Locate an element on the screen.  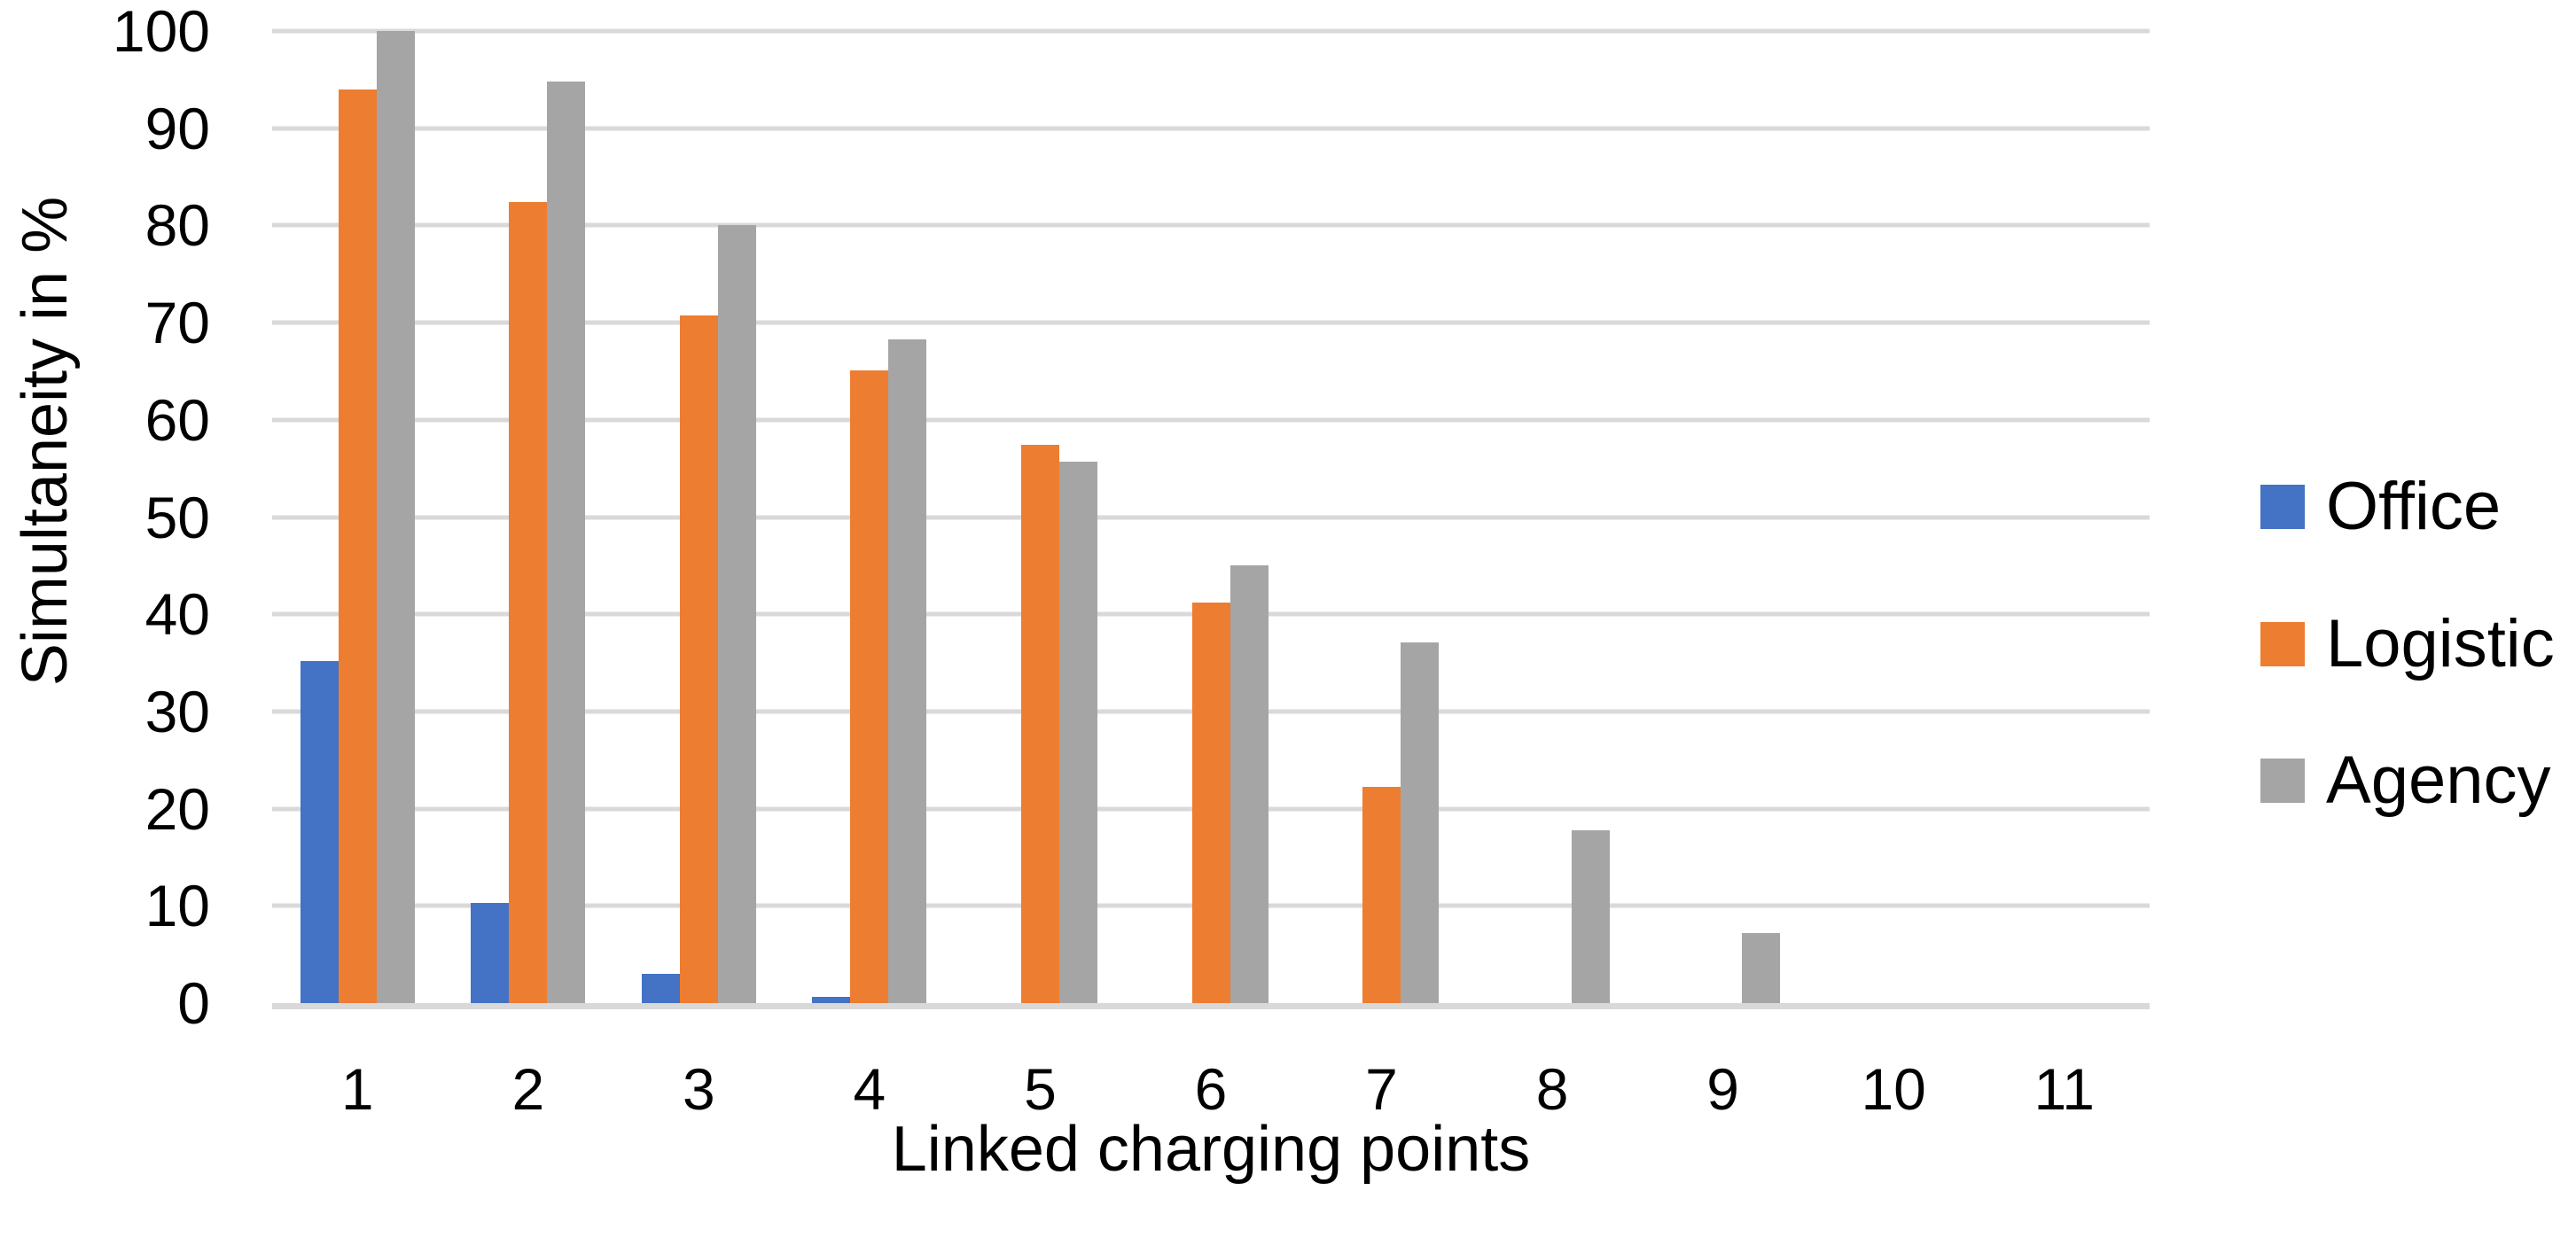
x-tick-label-5: 5 is located at coordinates (1040, 1089).